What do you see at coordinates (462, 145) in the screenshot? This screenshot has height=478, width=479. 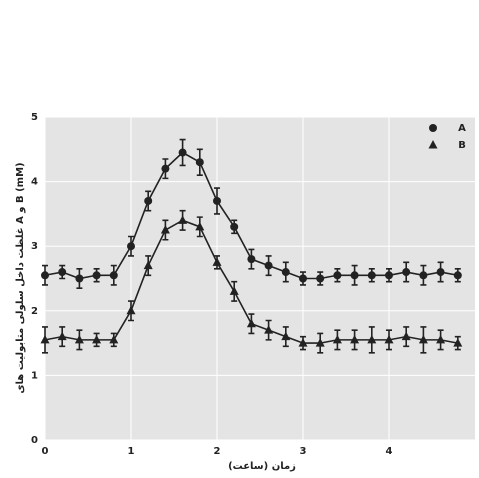 I see `legend-label: B` at bounding box center [462, 145].